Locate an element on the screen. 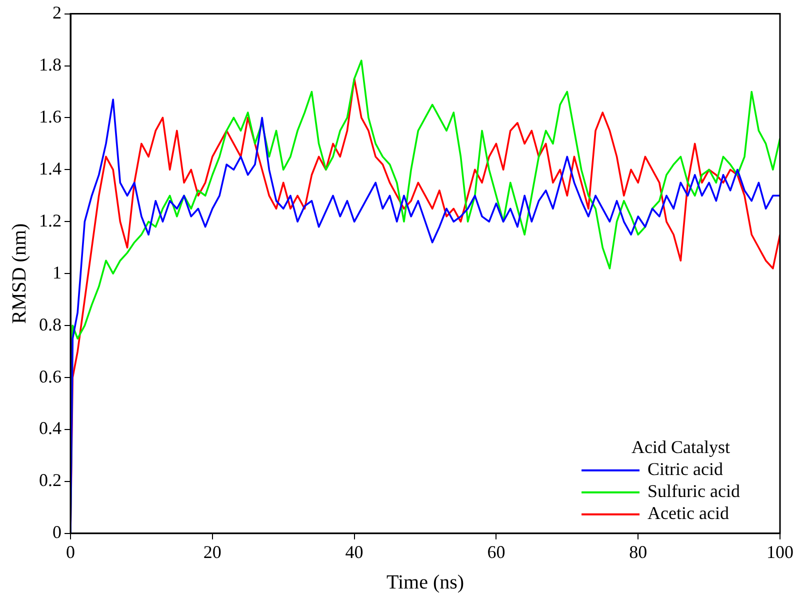 This screenshot has height=603, width=804. y-tick-label: 0.4 is located at coordinates (50, 428).